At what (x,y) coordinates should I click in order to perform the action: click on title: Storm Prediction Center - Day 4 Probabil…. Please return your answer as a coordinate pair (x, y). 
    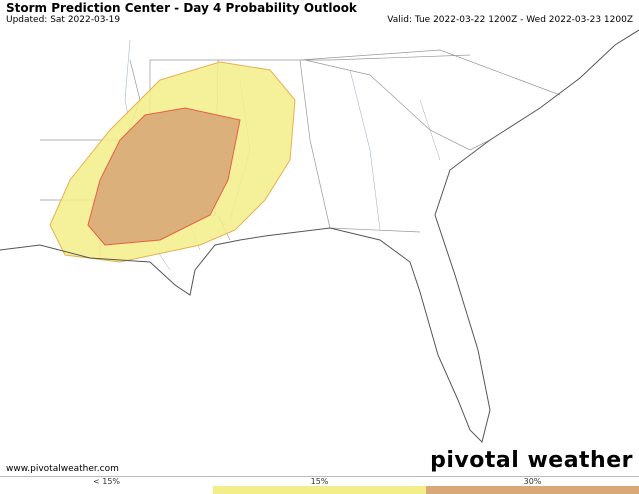
    Looking at the image, I should click on (181, 8).